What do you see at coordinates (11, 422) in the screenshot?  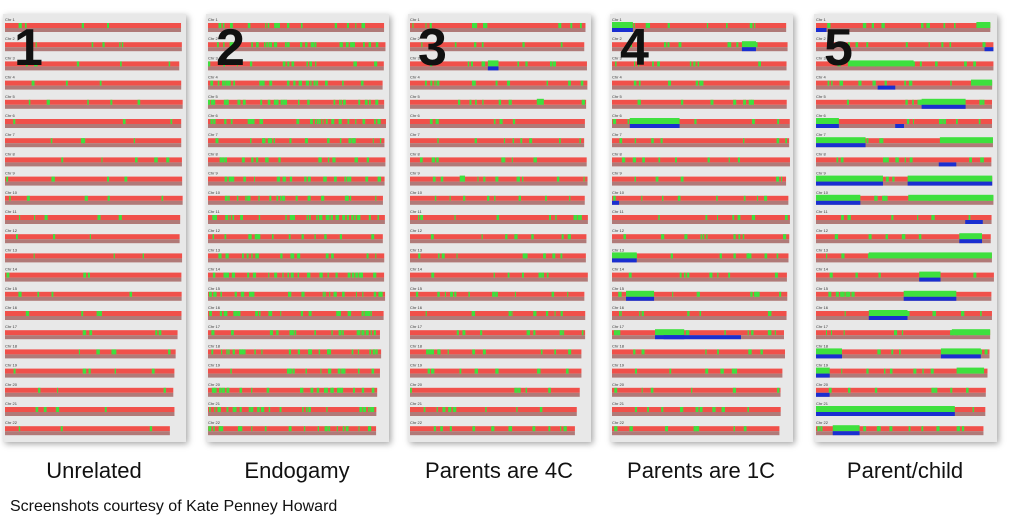 I see `chromosome-label: Chr 22` at bounding box center [11, 422].